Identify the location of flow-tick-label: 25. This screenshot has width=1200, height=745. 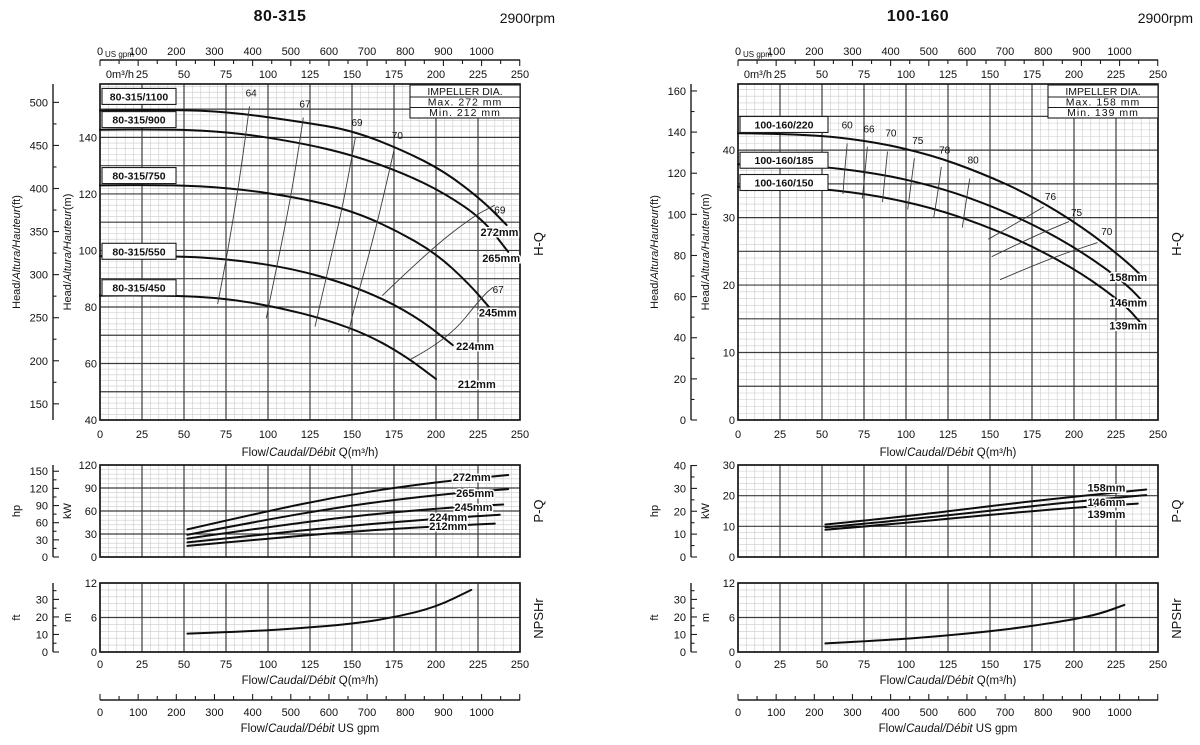
(780, 435).